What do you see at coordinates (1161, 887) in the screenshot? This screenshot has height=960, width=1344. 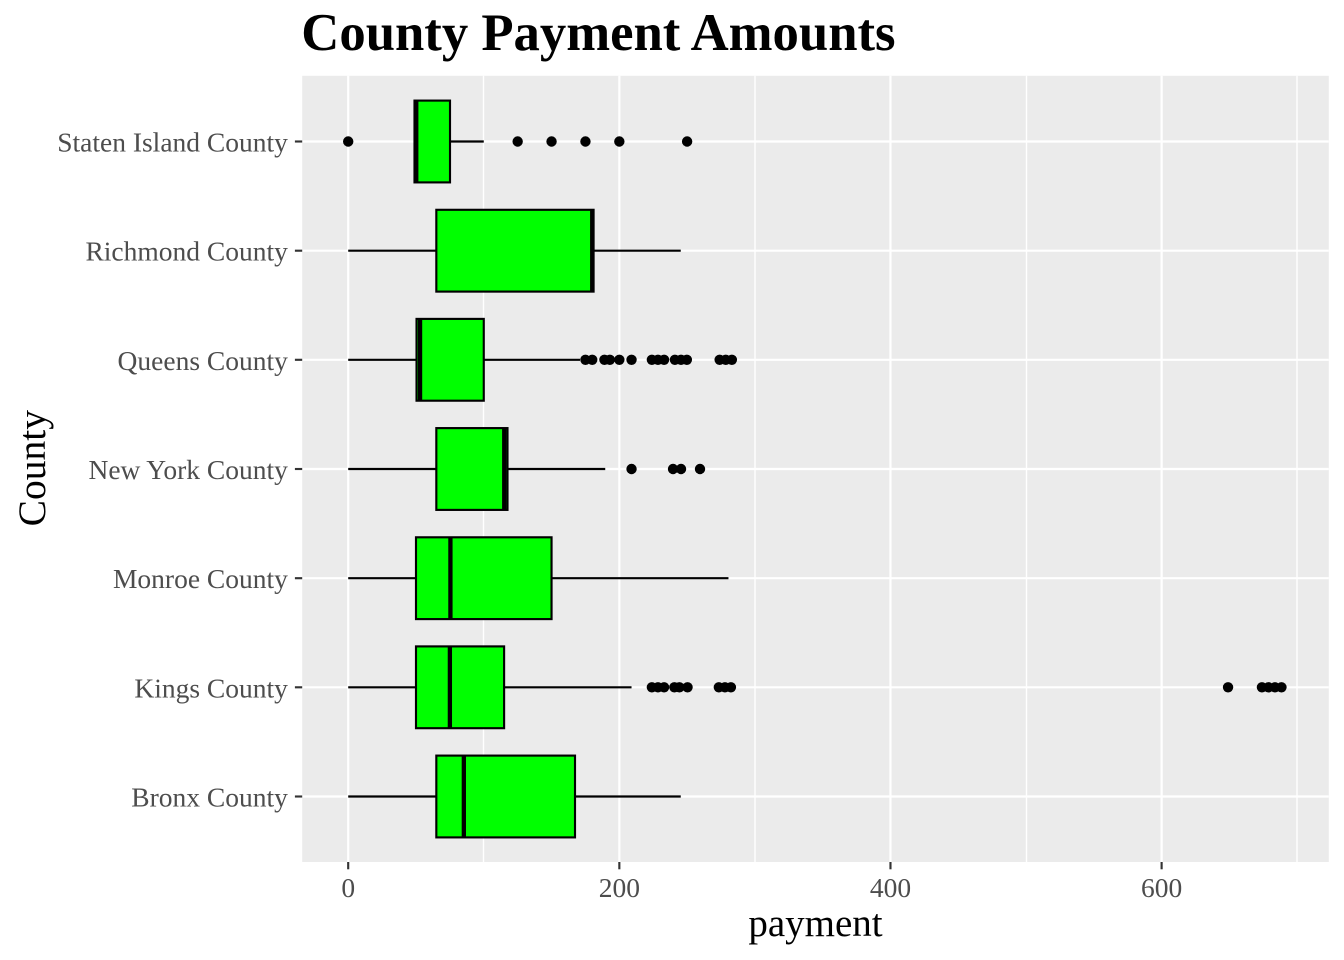 I see `svg-text: 600` at bounding box center [1161, 887].